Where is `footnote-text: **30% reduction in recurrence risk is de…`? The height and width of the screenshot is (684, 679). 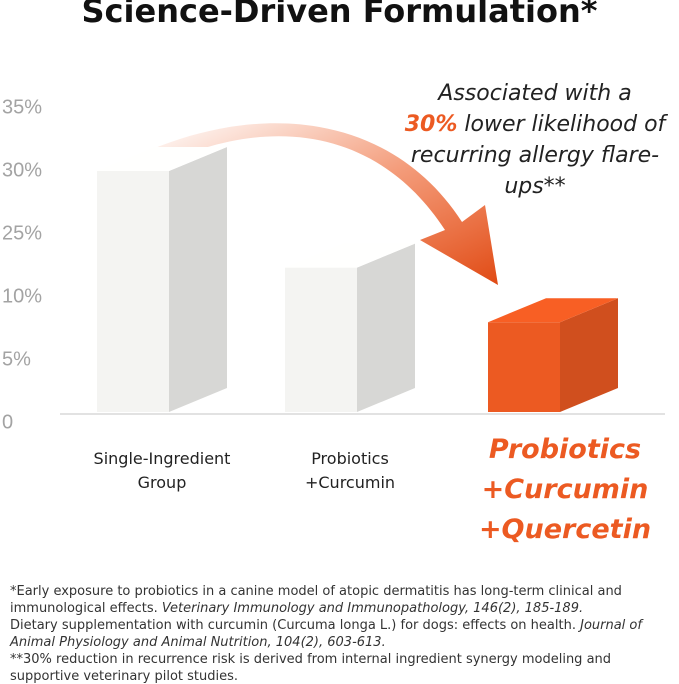
footnote-text: **30% reduction in recurrence risk is de… is located at coordinates (311, 668).